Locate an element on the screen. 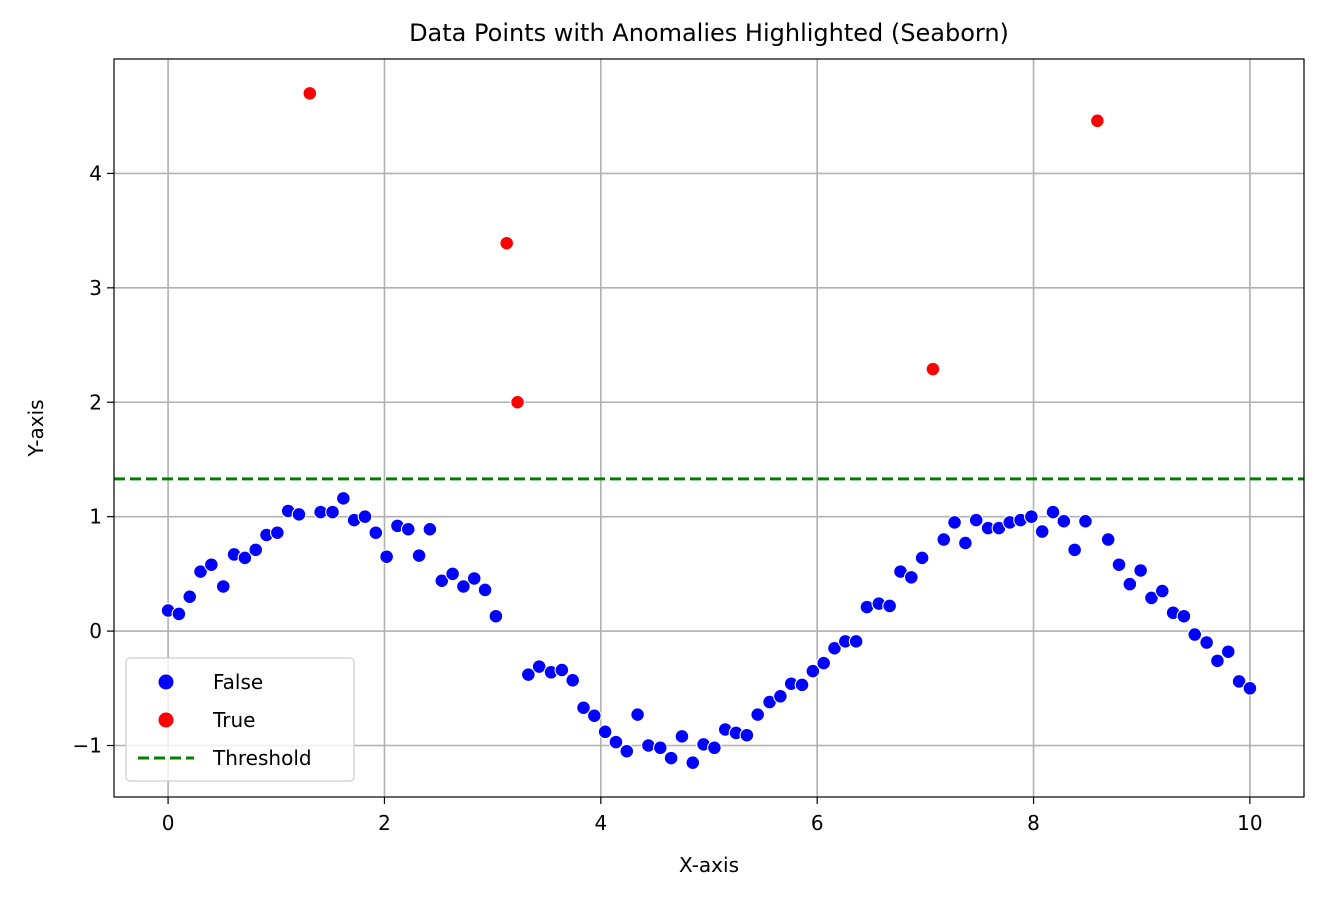 This screenshot has height=898, width=1323. y-tick-label-2: 1 is located at coordinates (95, 517).